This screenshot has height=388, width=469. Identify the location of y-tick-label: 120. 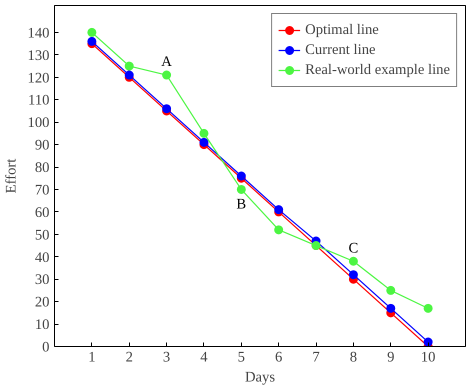
(39, 78).